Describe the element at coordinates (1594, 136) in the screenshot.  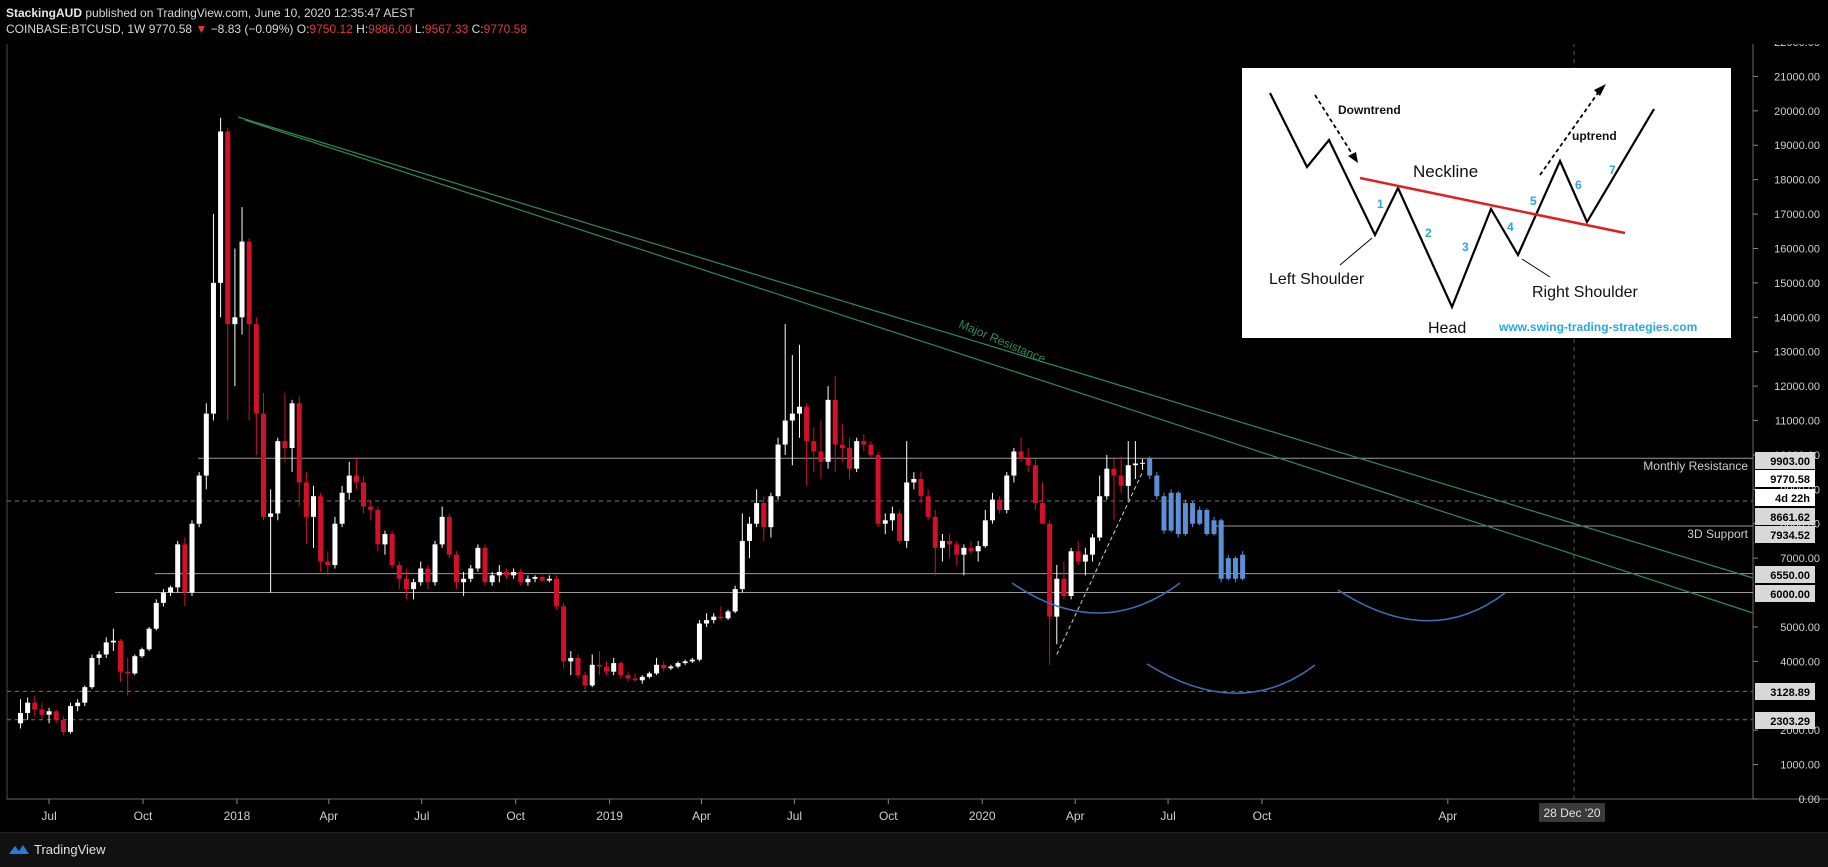
I see `uptrend-label: uptrend` at that location.